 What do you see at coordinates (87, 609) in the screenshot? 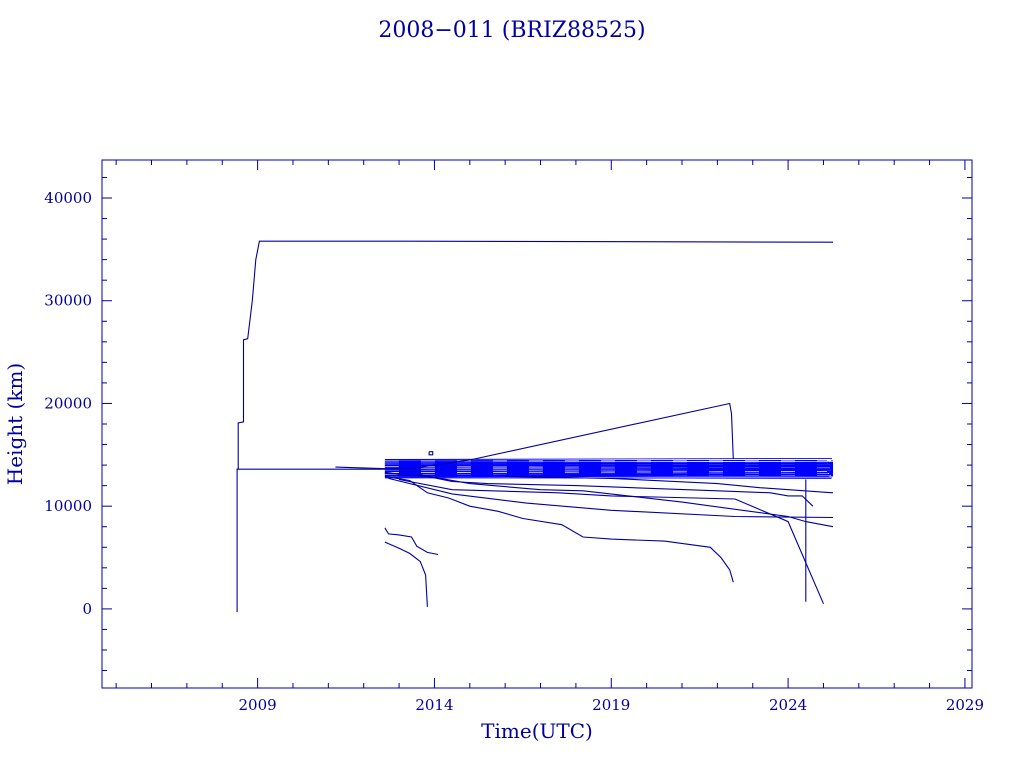
I see `y-tick-label: 0` at bounding box center [87, 609].